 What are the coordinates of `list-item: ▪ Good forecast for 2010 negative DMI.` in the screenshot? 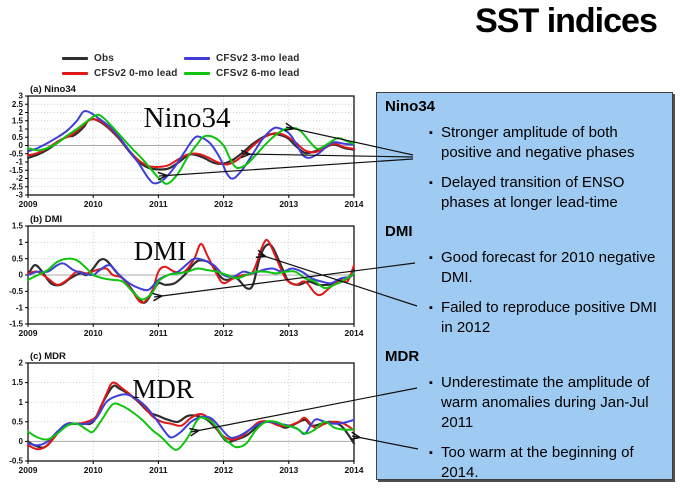 It's located at (546, 268).